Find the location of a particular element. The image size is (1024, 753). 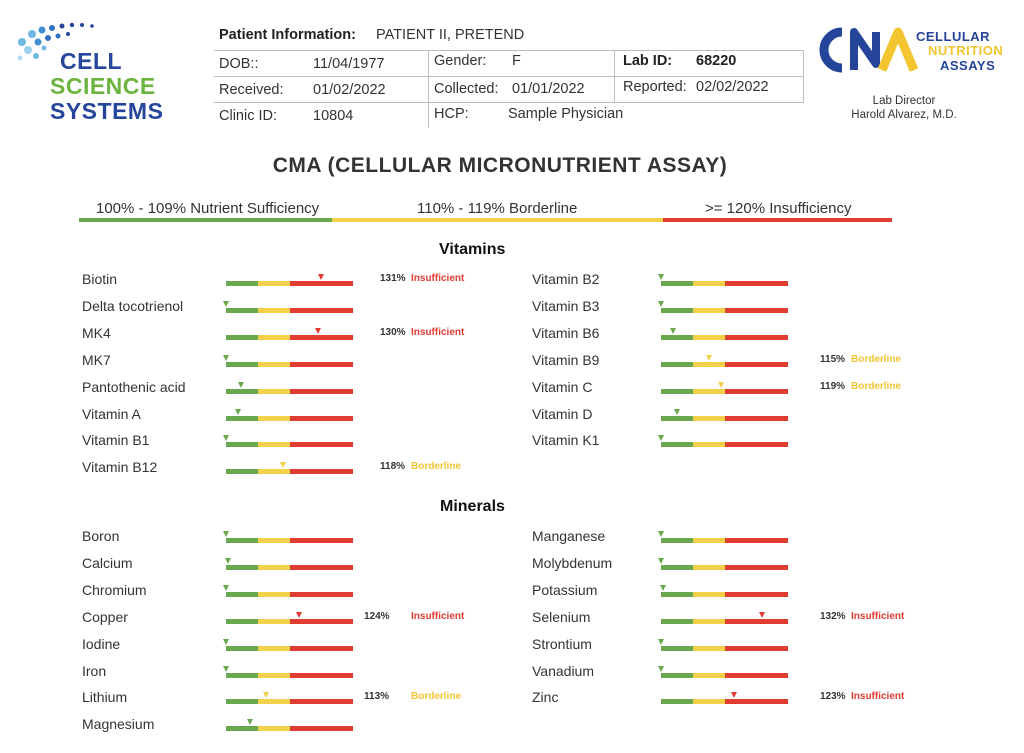

nutrient-name: Chromium is located at coordinates (114, 589).